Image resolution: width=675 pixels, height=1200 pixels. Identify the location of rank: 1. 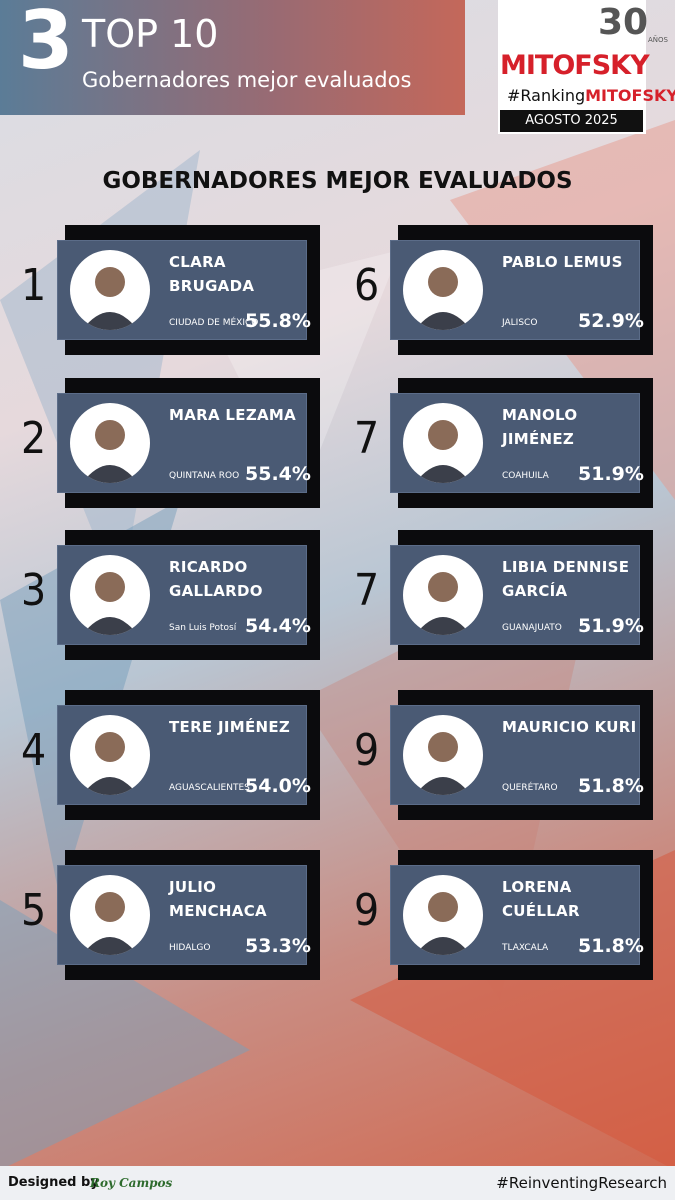
(34, 285).